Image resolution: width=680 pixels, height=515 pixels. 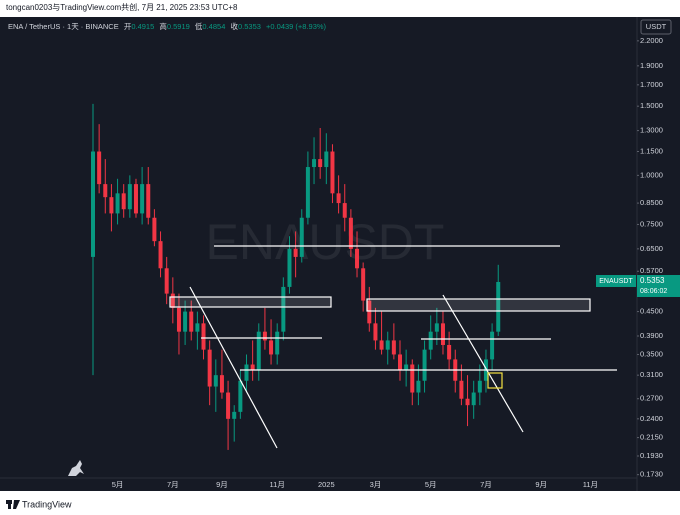 I want to click on y-tick-label: 0.8500, so click(x=651, y=202).